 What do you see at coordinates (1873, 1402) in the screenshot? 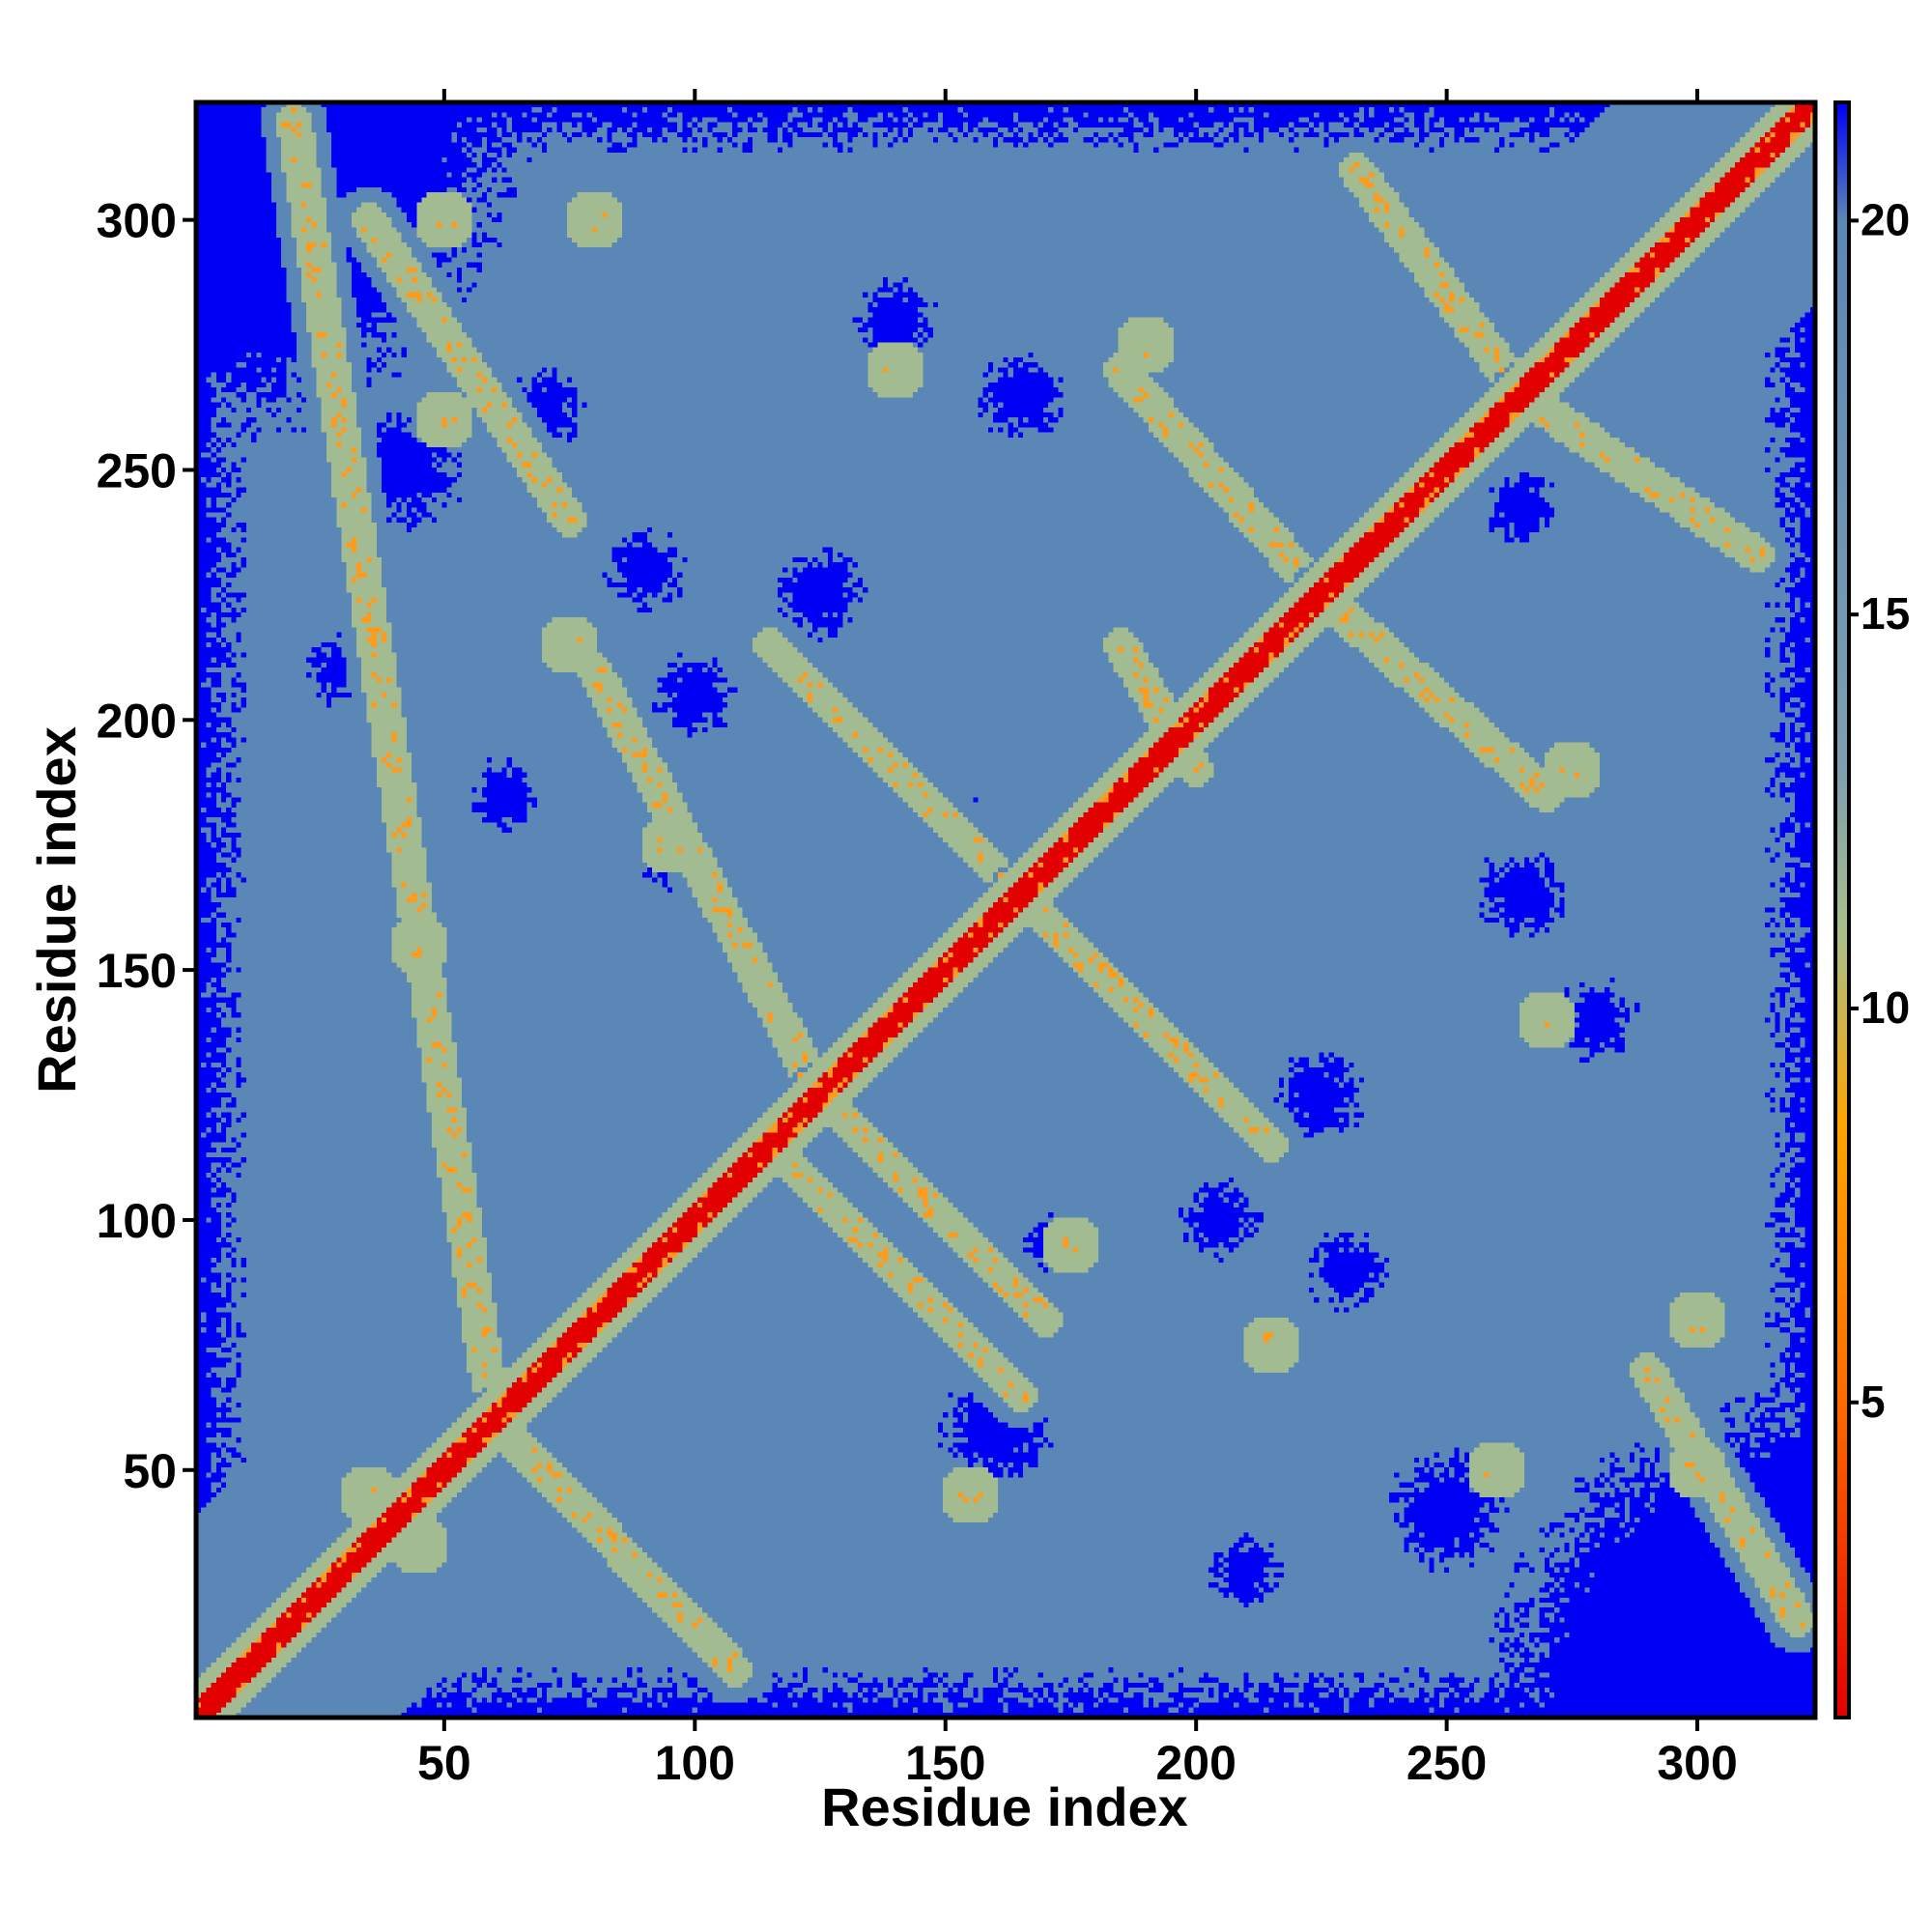
I see `colorbar-tick-label: 5` at bounding box center [1873, 1402].